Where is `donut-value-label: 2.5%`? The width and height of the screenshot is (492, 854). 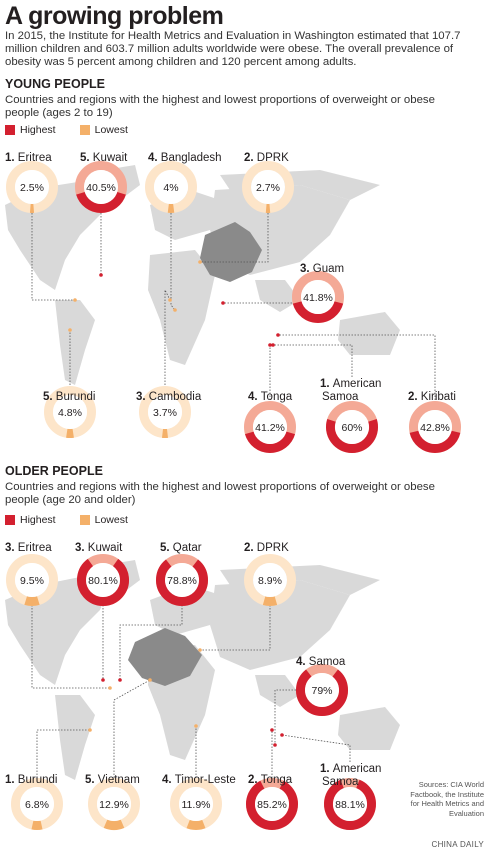
donut-value-label: 2.5% is located at coordinates (32, 188).